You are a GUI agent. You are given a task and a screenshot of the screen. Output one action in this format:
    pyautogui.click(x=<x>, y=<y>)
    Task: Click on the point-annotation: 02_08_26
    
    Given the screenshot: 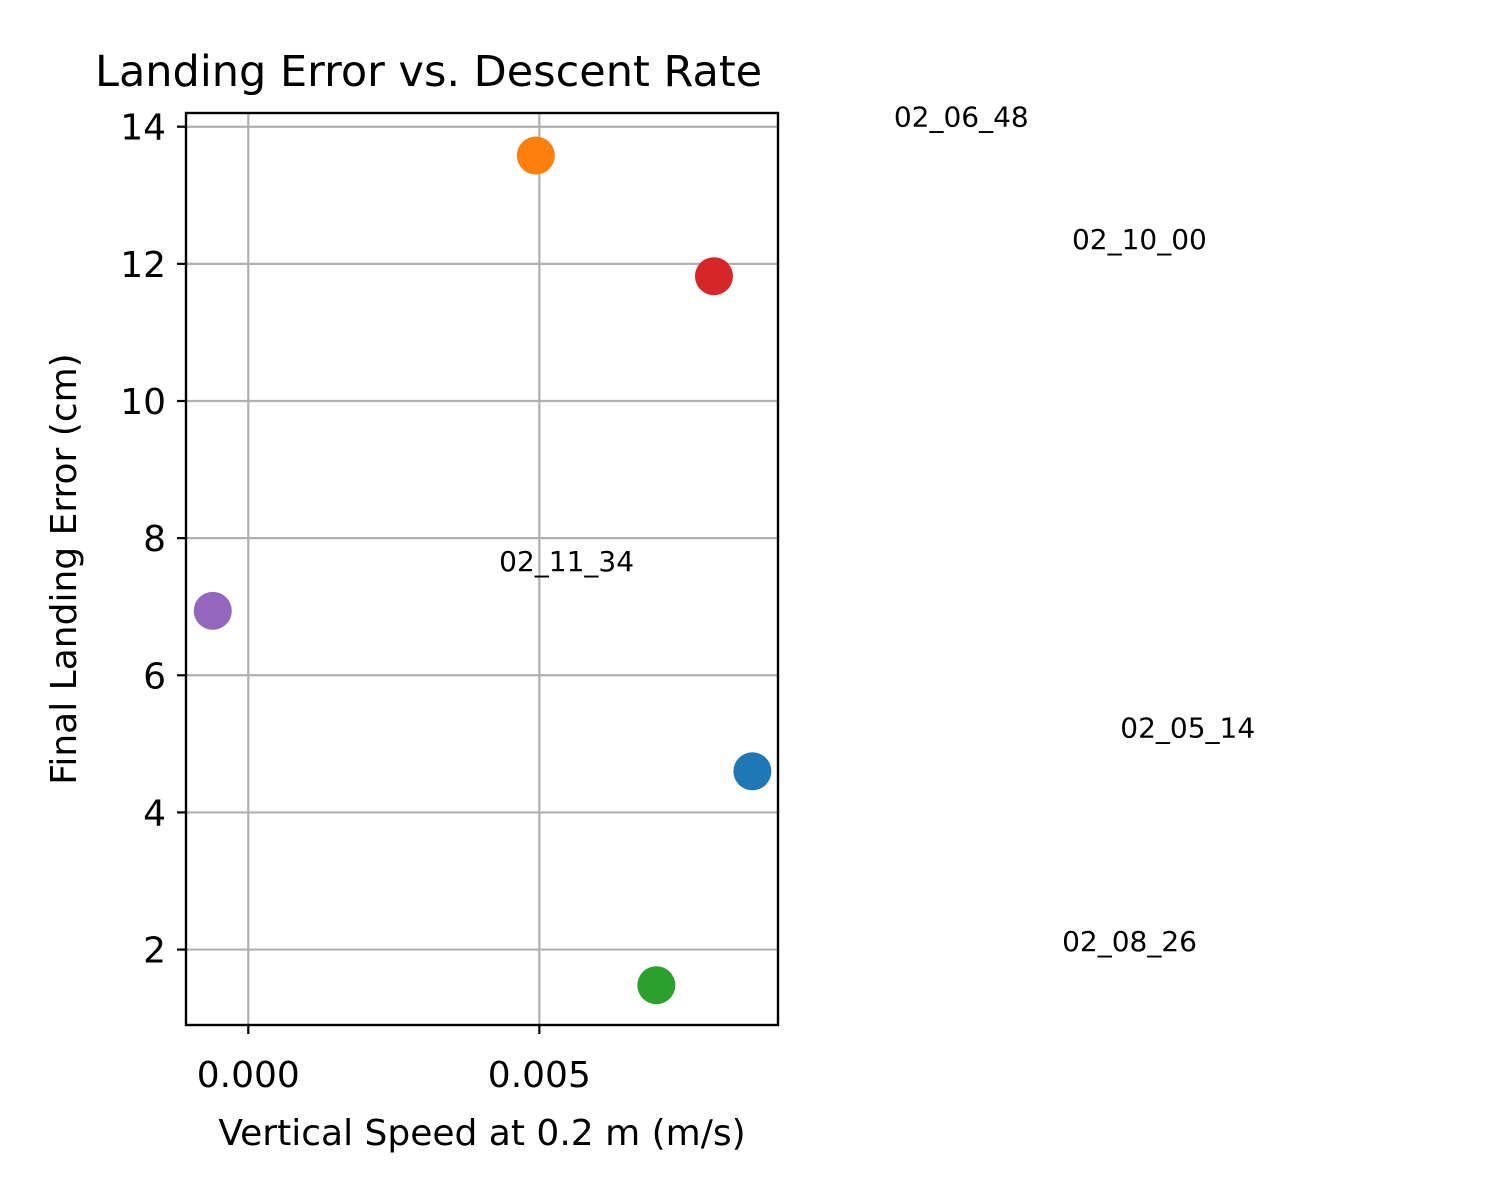 What is the action you would take?
    pyautogui.click(x=1129, y=941)
    